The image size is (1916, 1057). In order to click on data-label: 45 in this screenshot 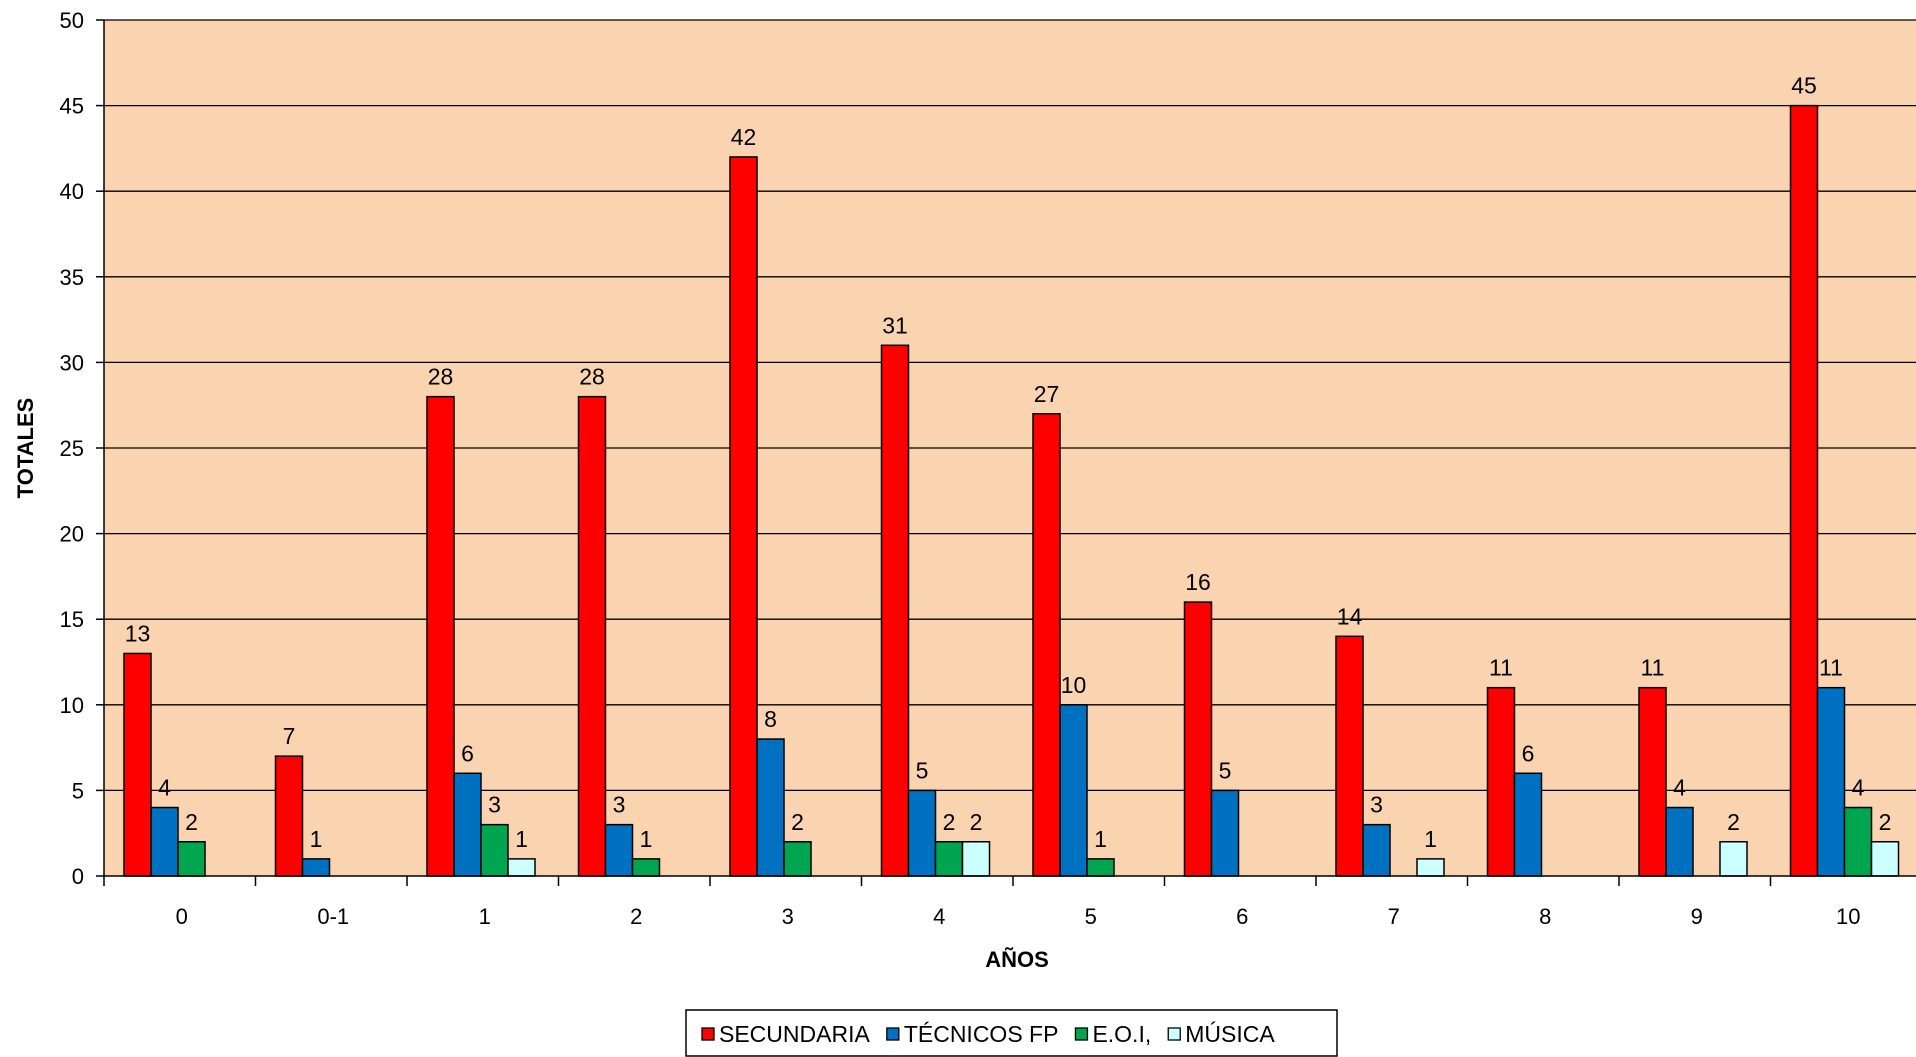, I will do `click(1804, 86)`.